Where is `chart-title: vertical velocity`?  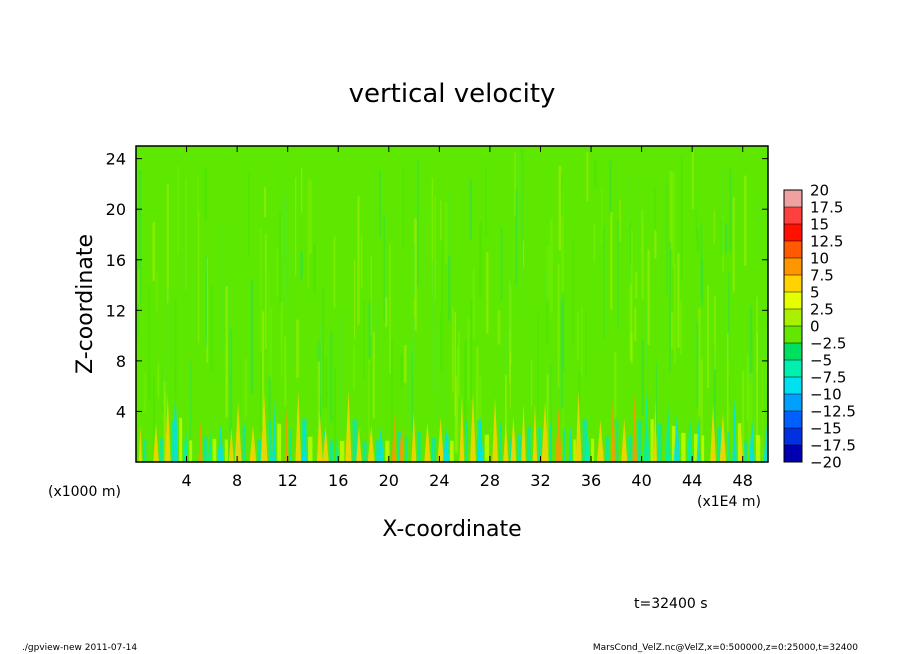 chart-title: vertical velocity is located at coordinates (452, 94).